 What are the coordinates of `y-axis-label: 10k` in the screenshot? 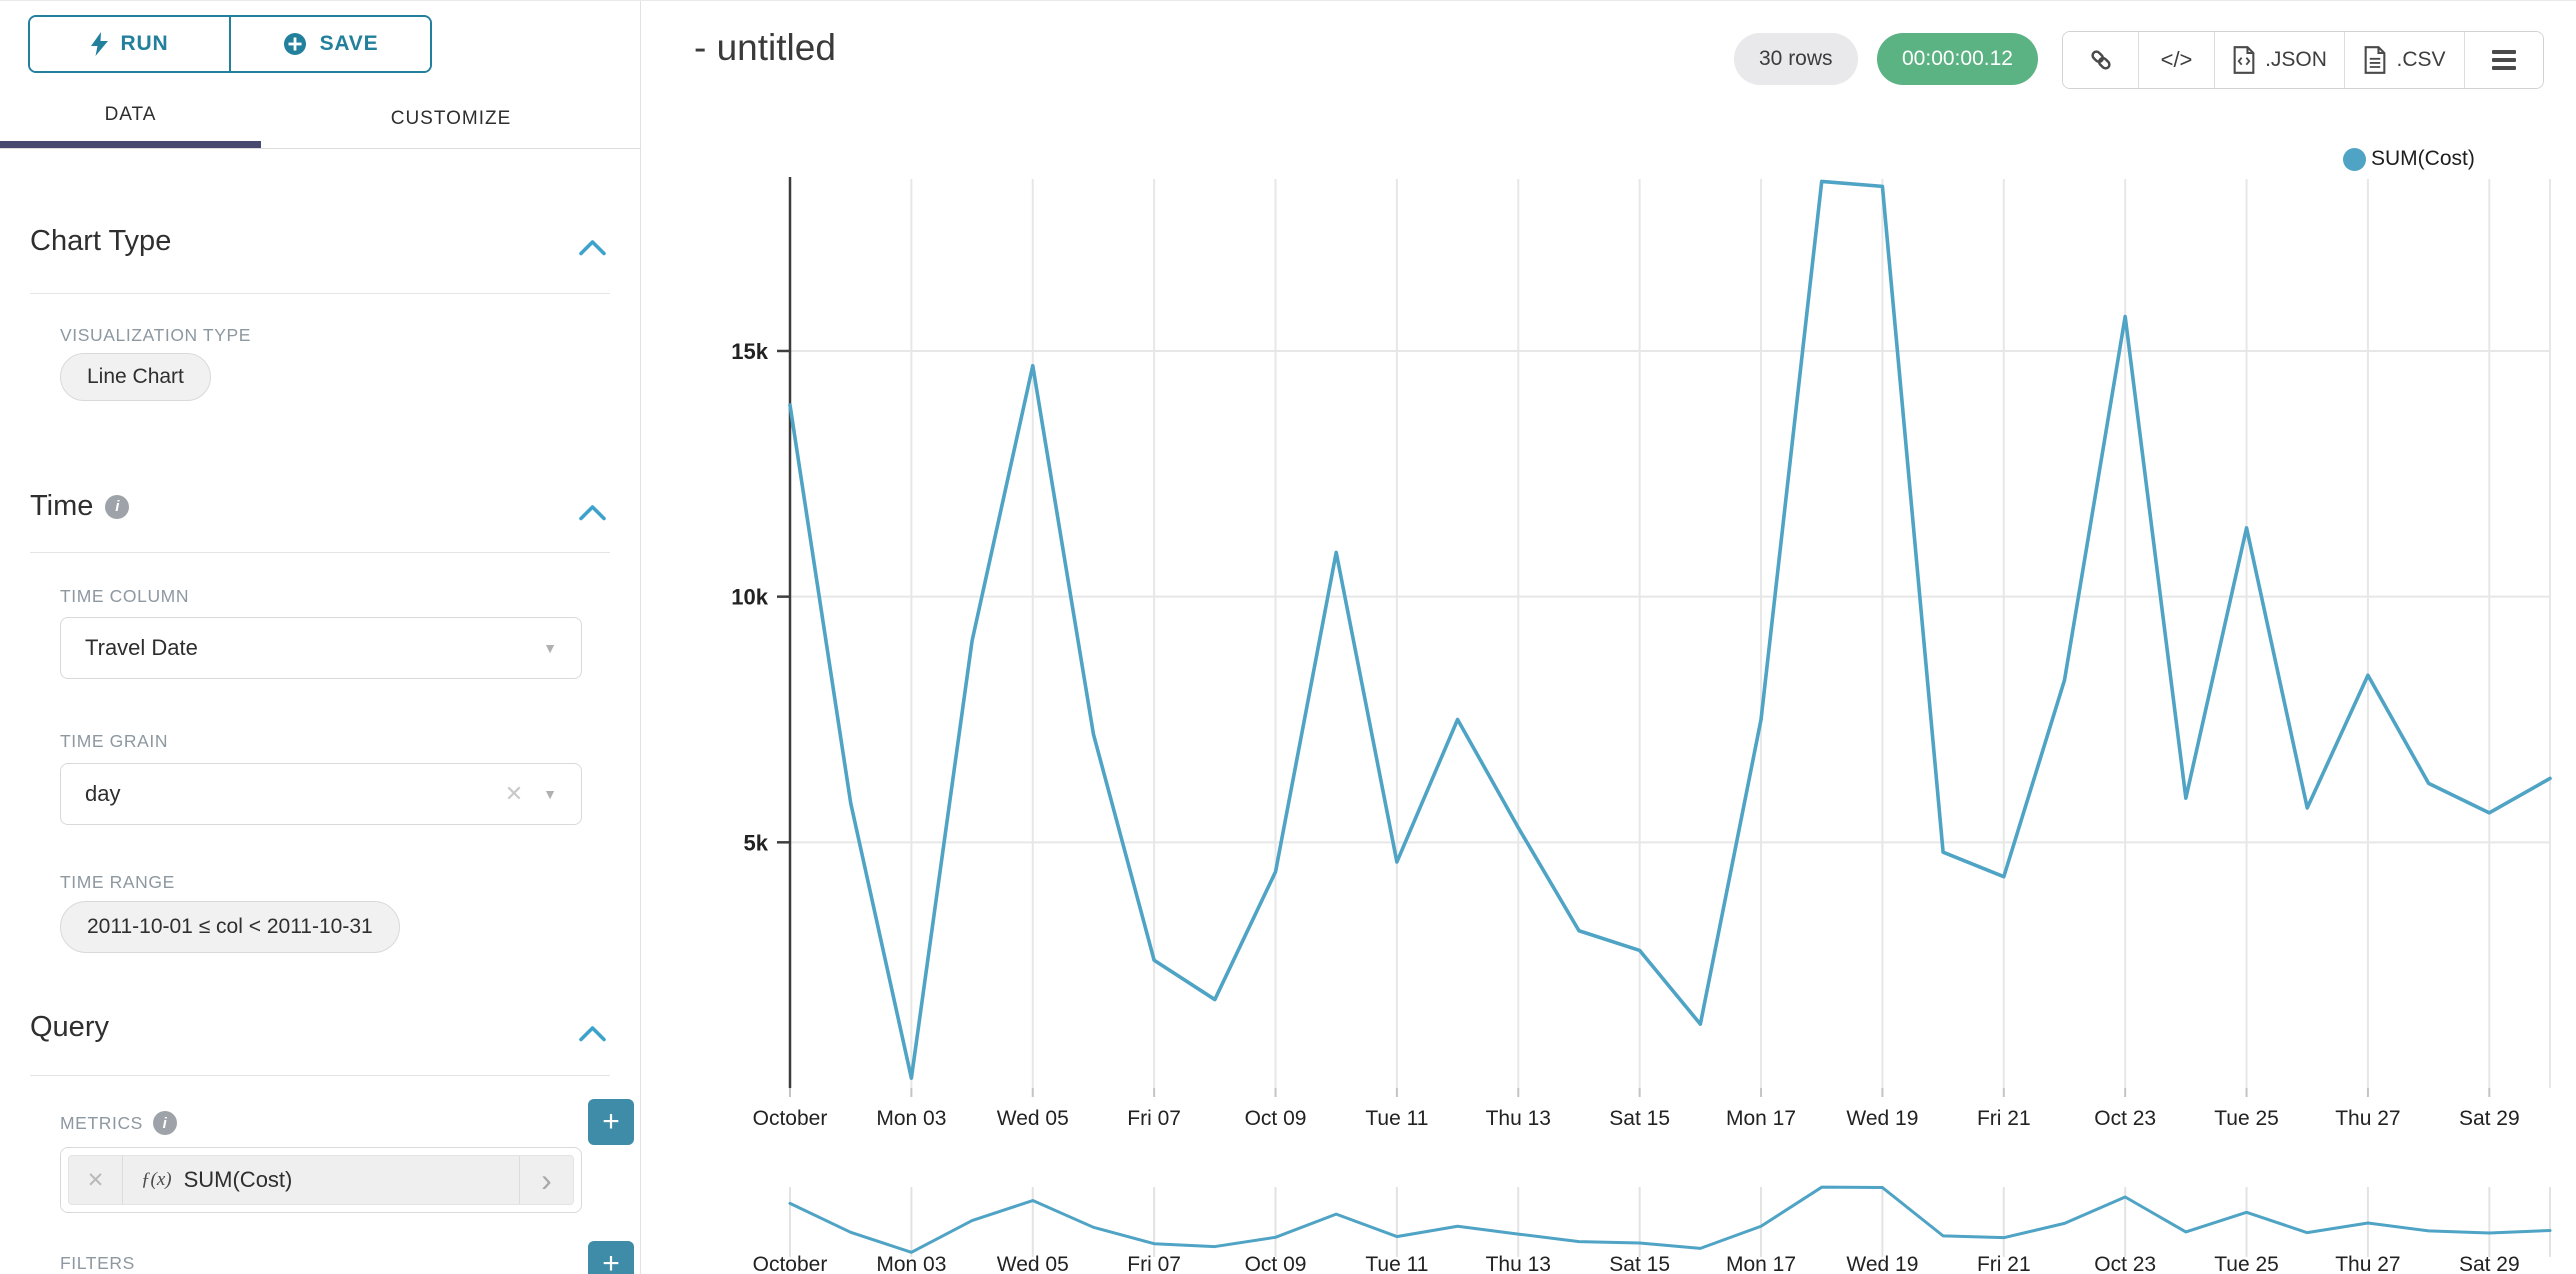 It's located at (749, 597).